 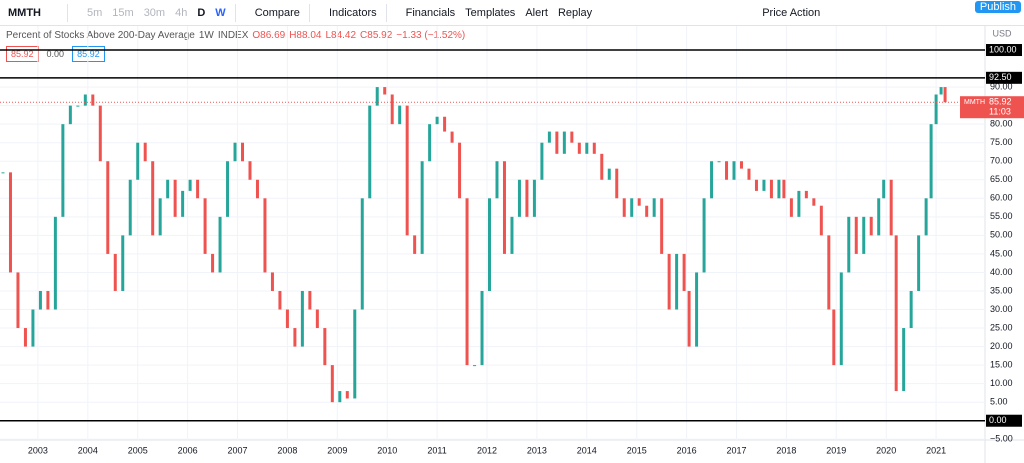 I want to click on x-tick-label: 2009, so click(x=337, y=450).